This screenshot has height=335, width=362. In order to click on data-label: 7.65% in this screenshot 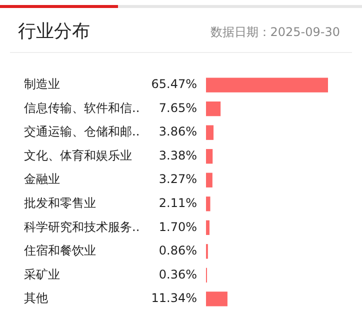, I will do `click(177, 107)`.